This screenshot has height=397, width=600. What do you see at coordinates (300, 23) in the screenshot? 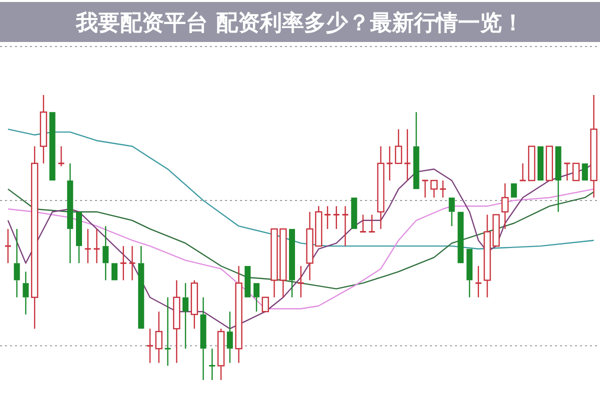
I see `title: 我要配资平台 配资利率多少？最新行情一览！` at bounding box center [300, 23].